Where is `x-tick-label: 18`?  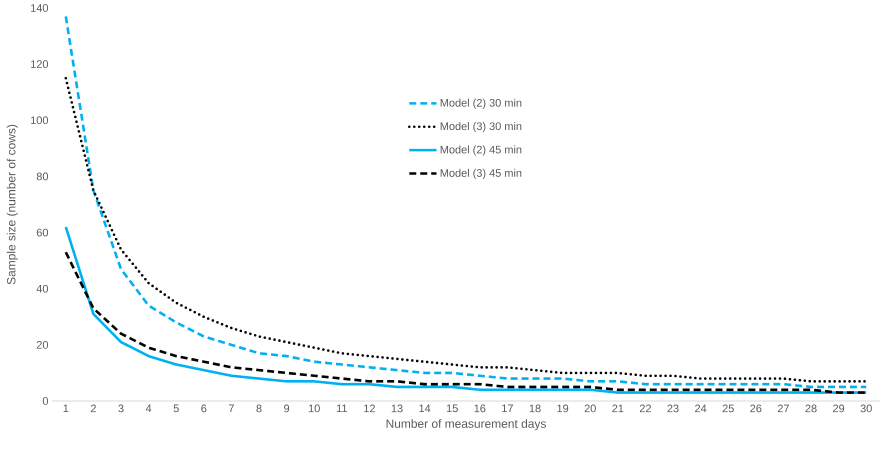
x-tick-label: 18 is located at coordinates (535, 408).